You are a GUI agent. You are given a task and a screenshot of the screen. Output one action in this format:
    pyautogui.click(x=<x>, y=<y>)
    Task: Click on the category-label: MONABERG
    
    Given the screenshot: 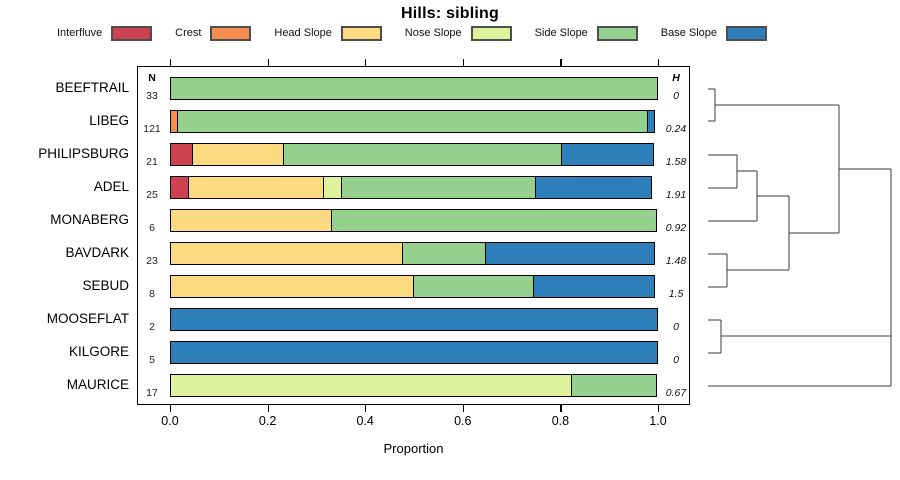 What is the action you would take?
    pyautogui.click(x=89, y=219)
    